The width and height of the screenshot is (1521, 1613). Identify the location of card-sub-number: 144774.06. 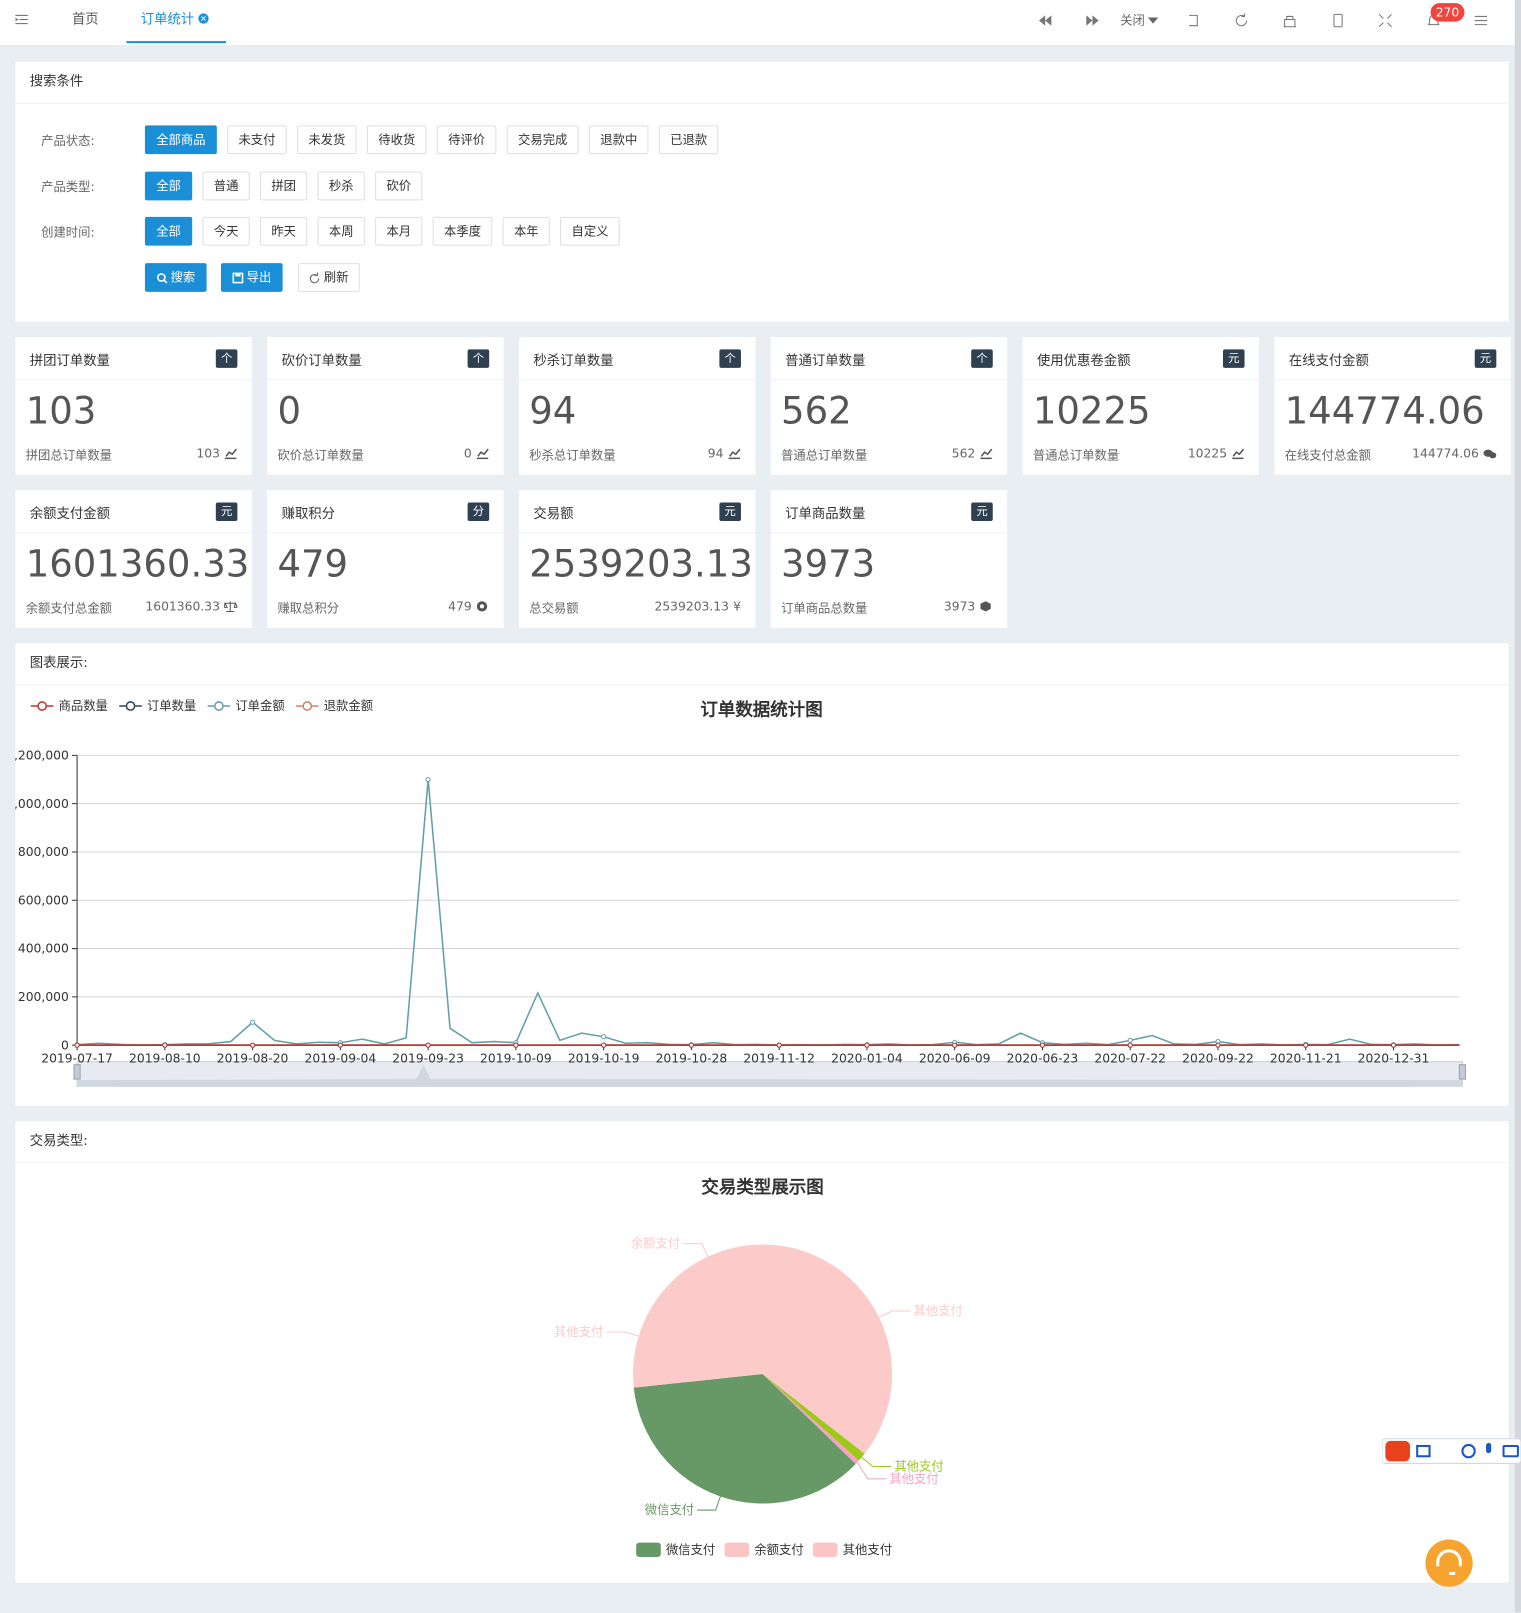
(1445, 453).